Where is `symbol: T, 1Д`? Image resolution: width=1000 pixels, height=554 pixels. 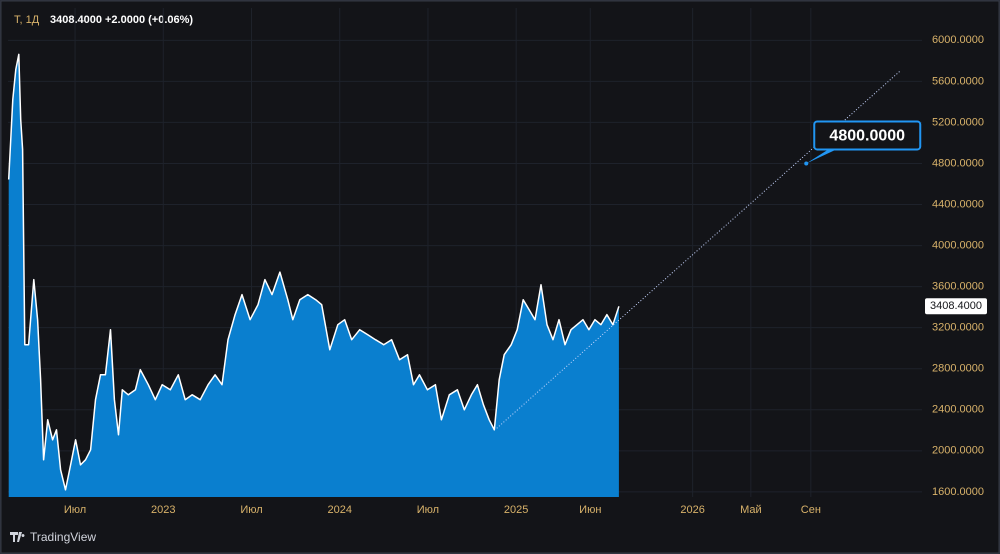 symbol: T, 1Д is located at coordinates (27, 20).